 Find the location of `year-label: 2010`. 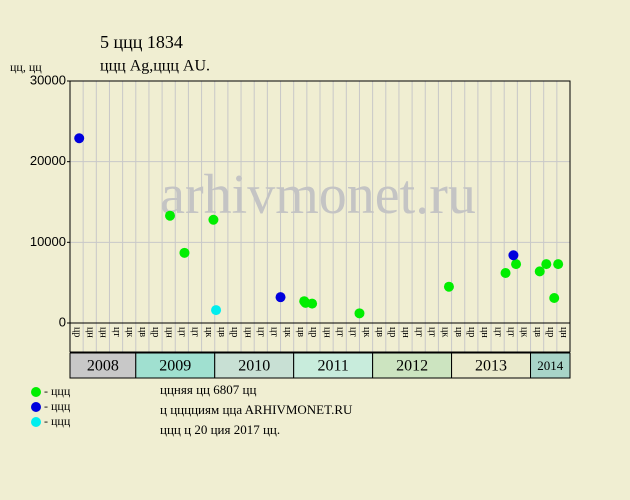

year-label: 2010 is located at coordinates (254, 366).